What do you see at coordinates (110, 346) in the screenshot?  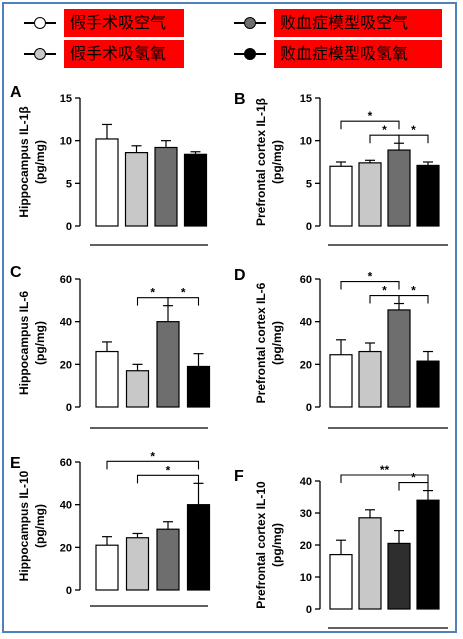 I see `panel-c: C Hippocampus IL-6 (pg/mg) 0 20 40 60 * *` at bounding box center [110, 346].